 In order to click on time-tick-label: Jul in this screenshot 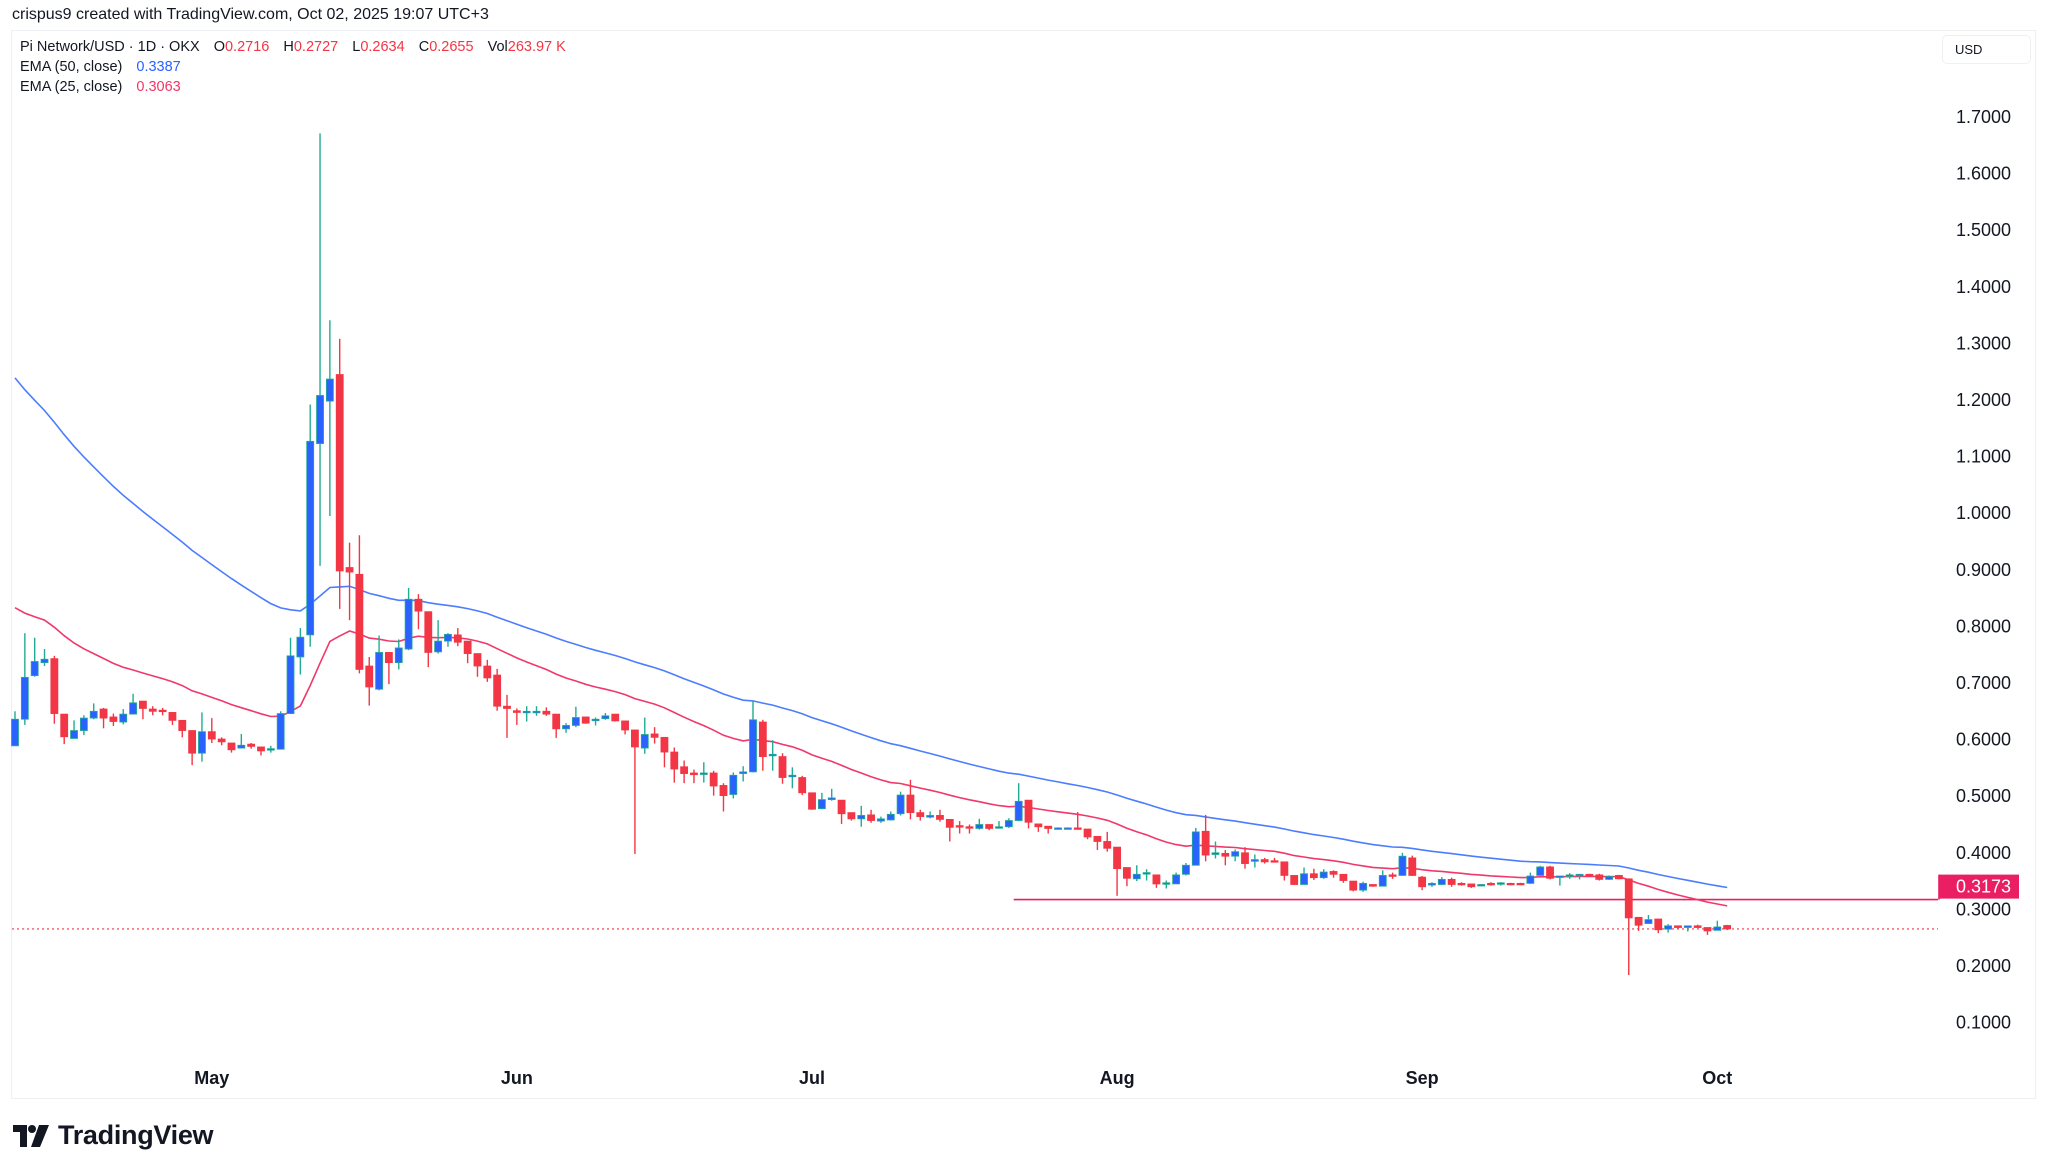, I will do `click(812, 1078)`.